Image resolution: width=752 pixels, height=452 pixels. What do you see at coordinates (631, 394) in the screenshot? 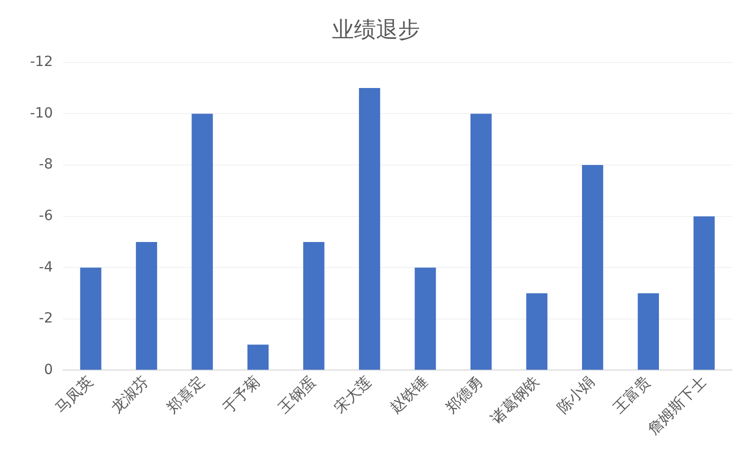
I see `x-tick-label: 王富贵` at bounding box center [631, 394].